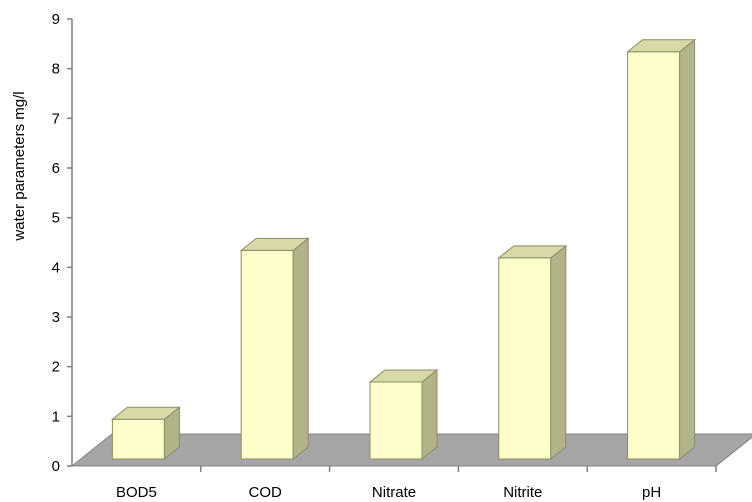 The height and width of the screenshot is (502, 752). I want to click on y-tick-label: 3, so click(56, 317).